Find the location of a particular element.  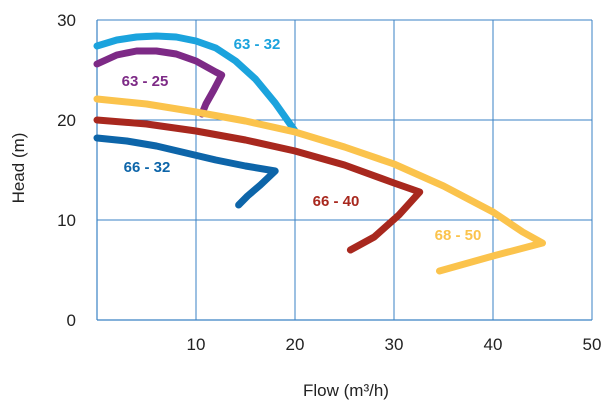

x-tick-label: 40 is located at coordinates (493, 344).